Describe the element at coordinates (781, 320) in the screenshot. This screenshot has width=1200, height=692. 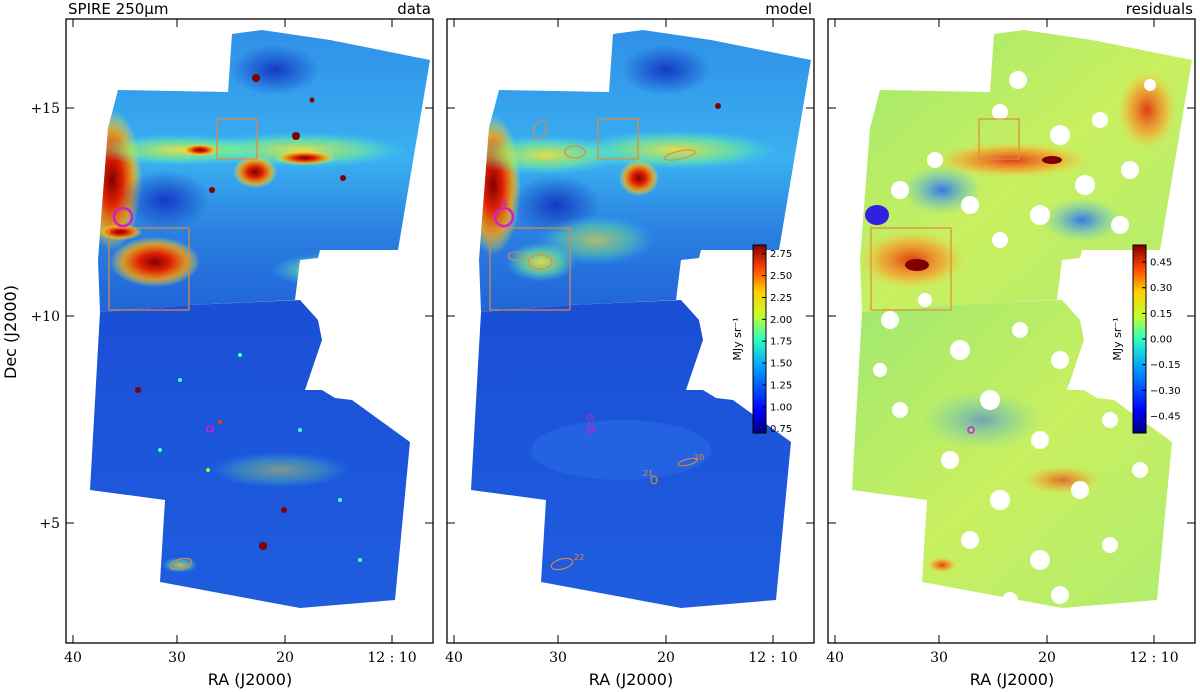
I see `colorbar-tick-label: 2.00` at that location.